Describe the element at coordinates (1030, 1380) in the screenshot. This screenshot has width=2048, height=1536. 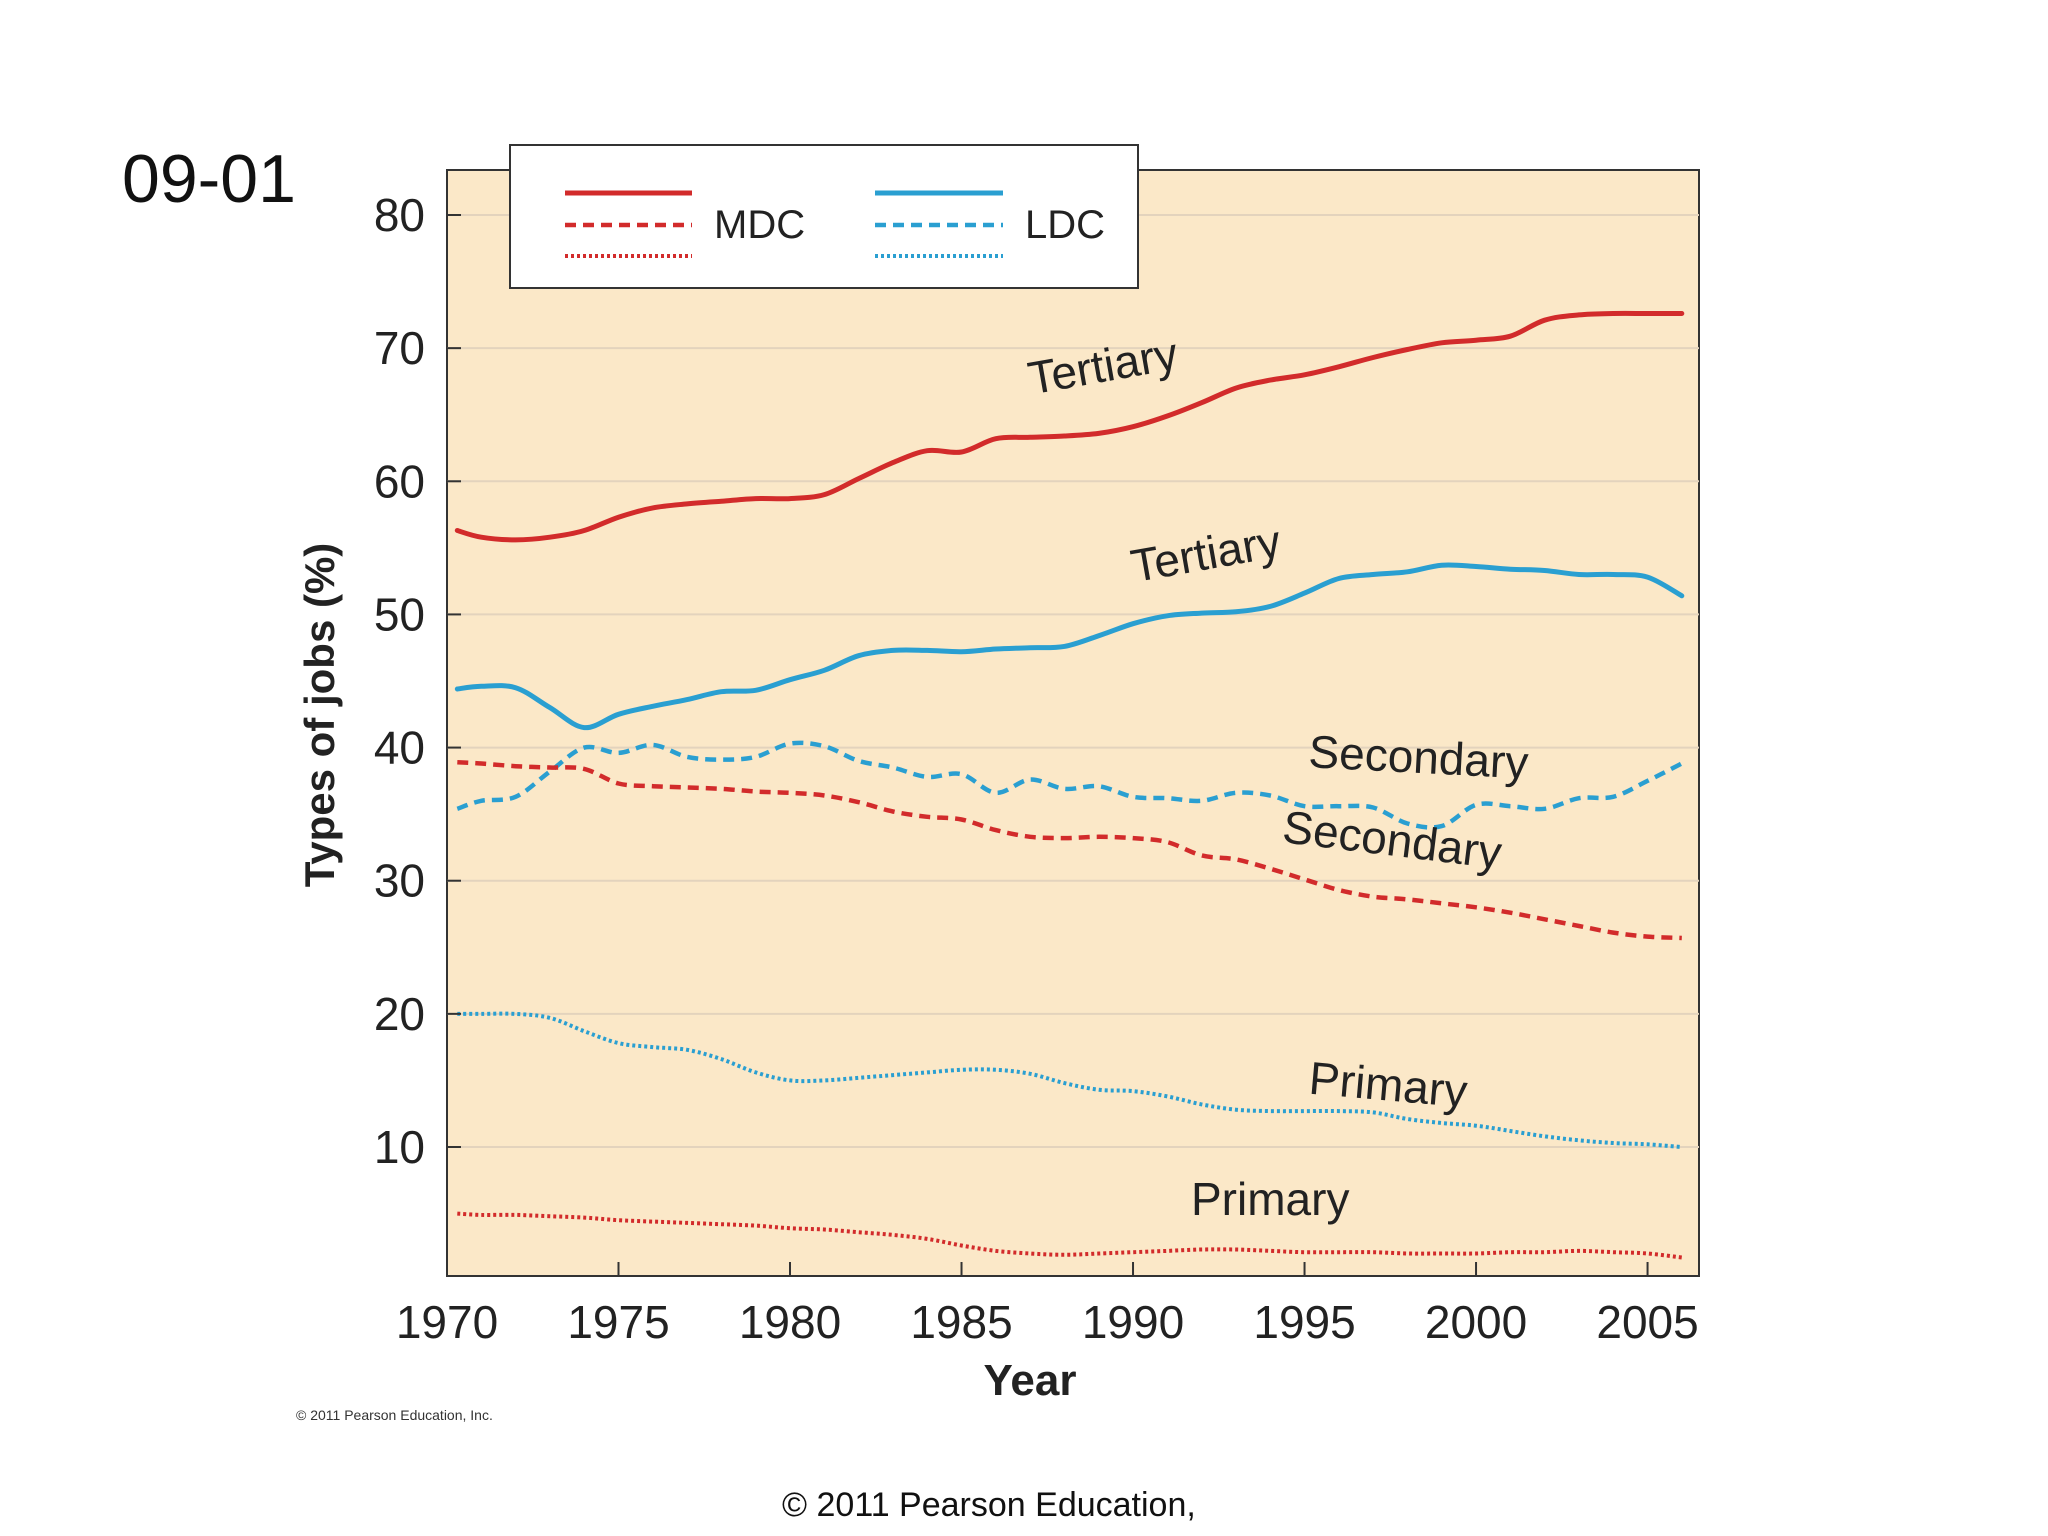
I see `x-axis-title: Year` at that location.